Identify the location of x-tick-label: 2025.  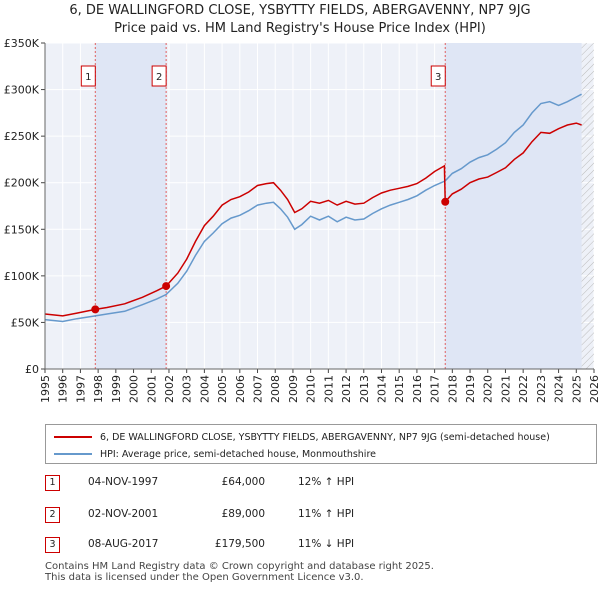
(576, 389).